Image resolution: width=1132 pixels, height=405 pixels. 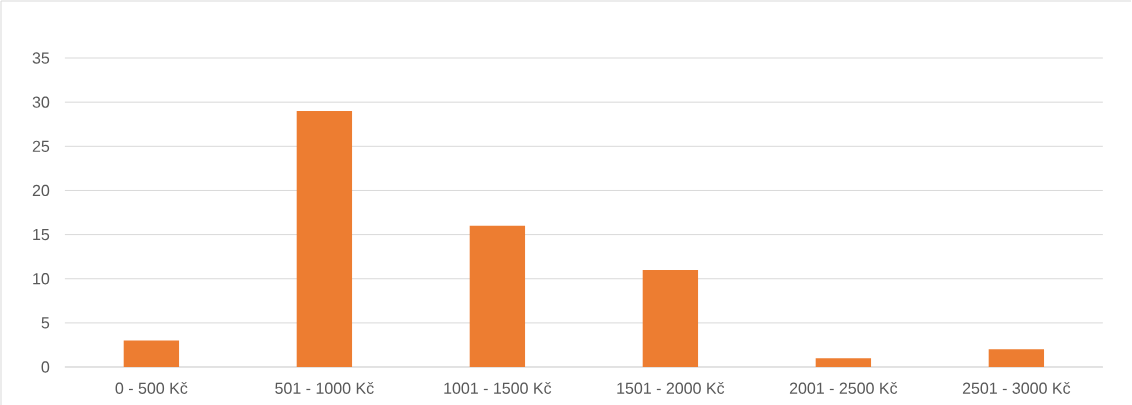 I want to click on y-tick-label: 35, so click(x=41, y=58).